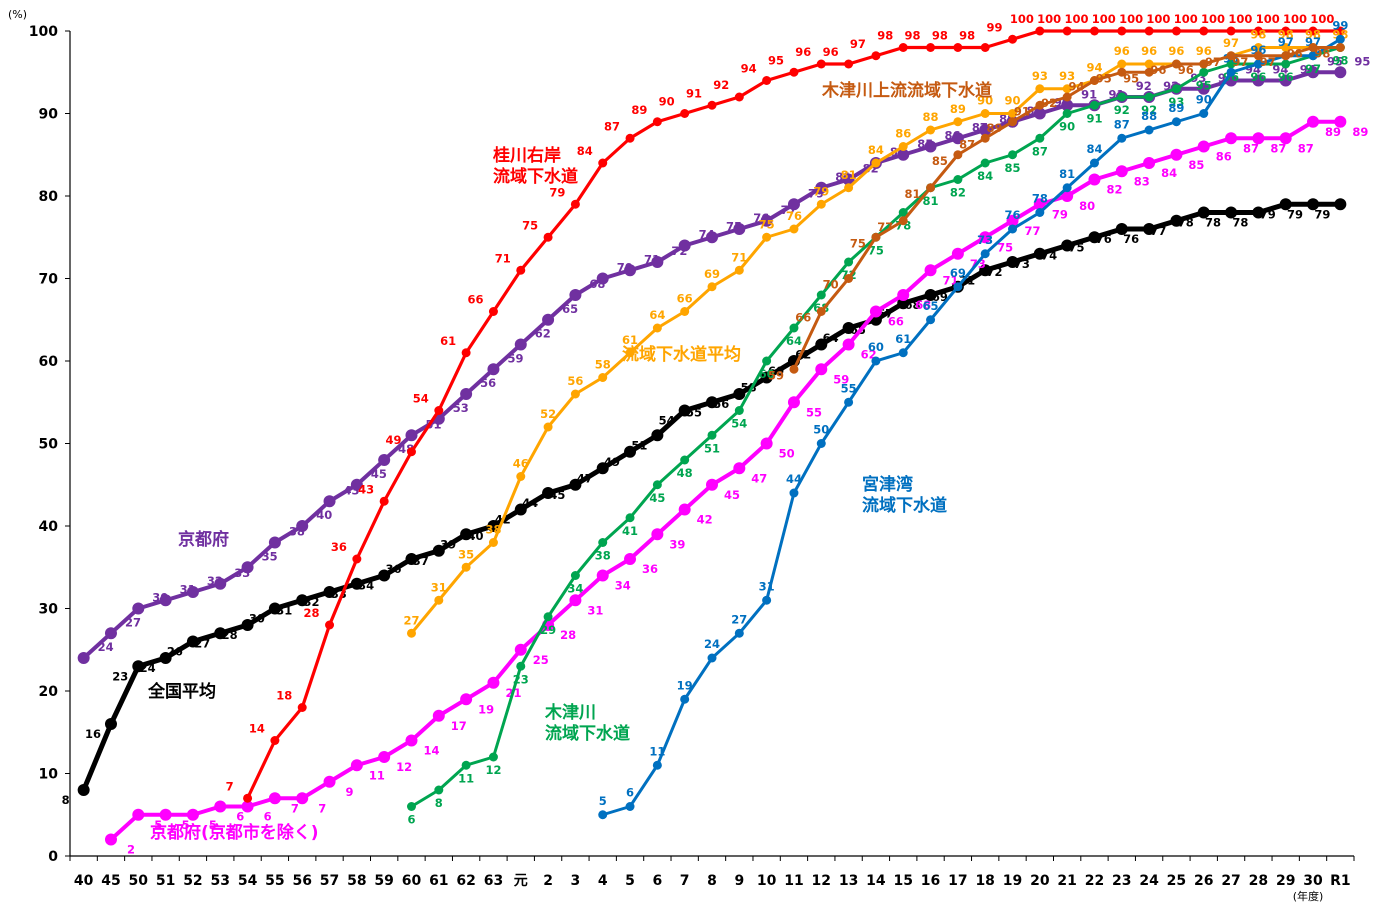  Describe the element at coordinates (439, 803) in the screenshot. I see `data-label: 8` at that location.